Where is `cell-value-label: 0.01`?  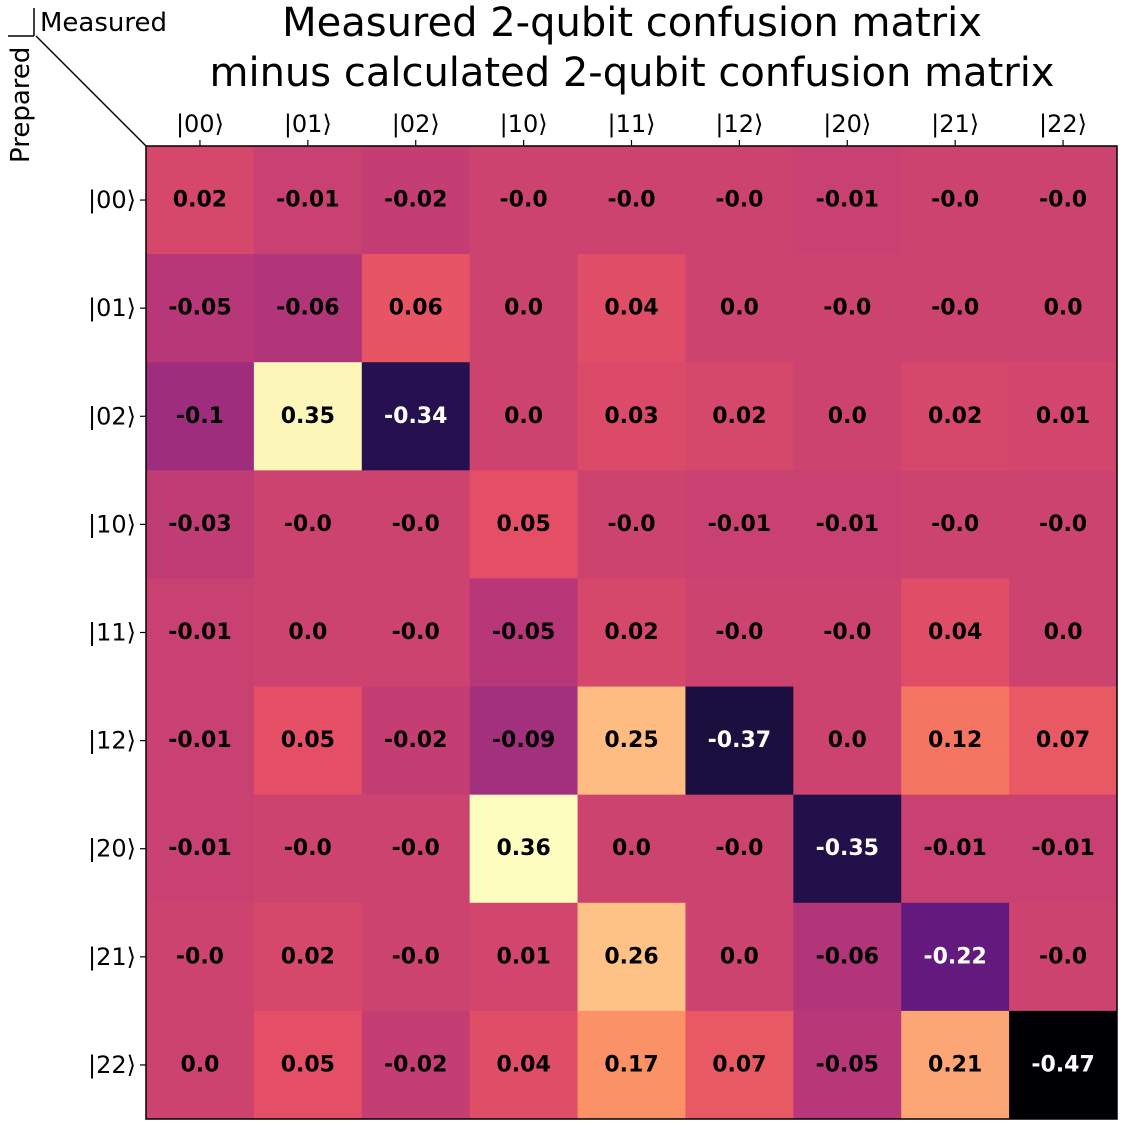
cell-value-label: 0.01 is located at coordinates (1063, 416).